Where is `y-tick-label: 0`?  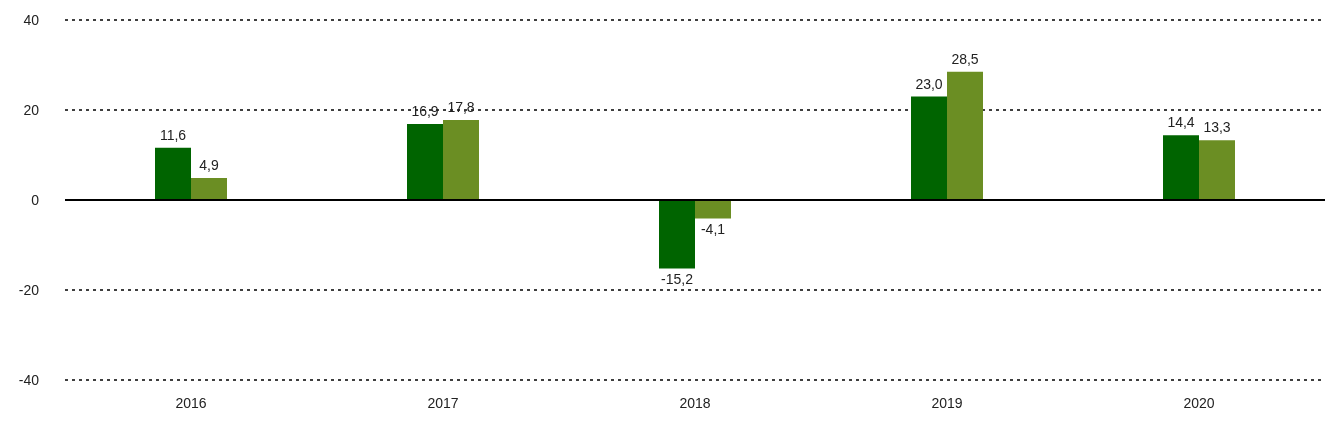
y-tick-label: 0 is located at coordinates (35, 199).